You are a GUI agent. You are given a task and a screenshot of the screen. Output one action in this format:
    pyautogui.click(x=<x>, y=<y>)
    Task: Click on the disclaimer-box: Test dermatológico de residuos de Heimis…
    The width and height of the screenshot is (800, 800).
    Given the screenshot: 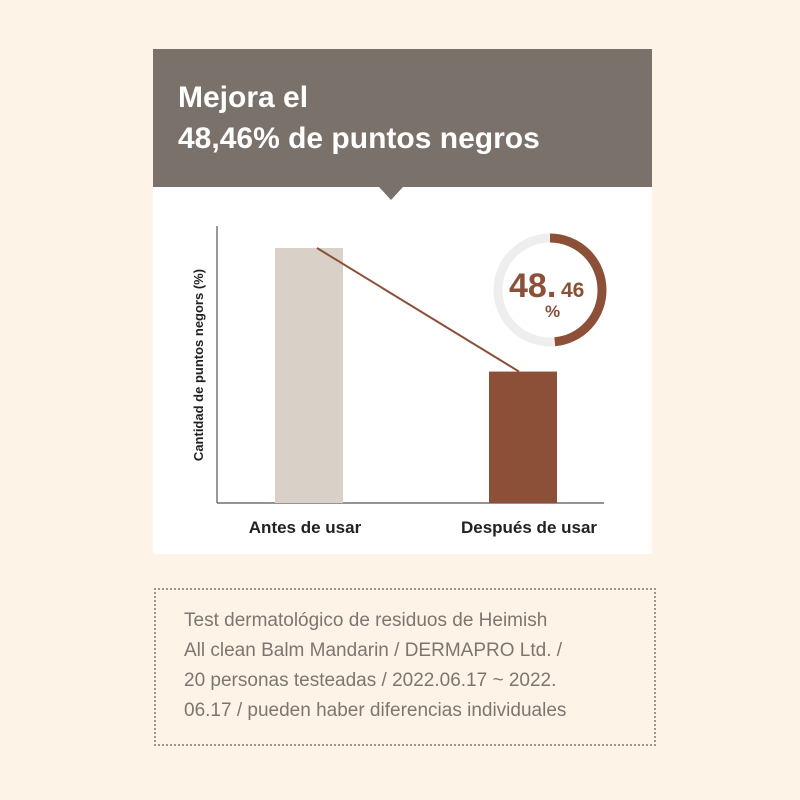 What is the action you would take?
    pyautogui.click(x=405, y=667)
    